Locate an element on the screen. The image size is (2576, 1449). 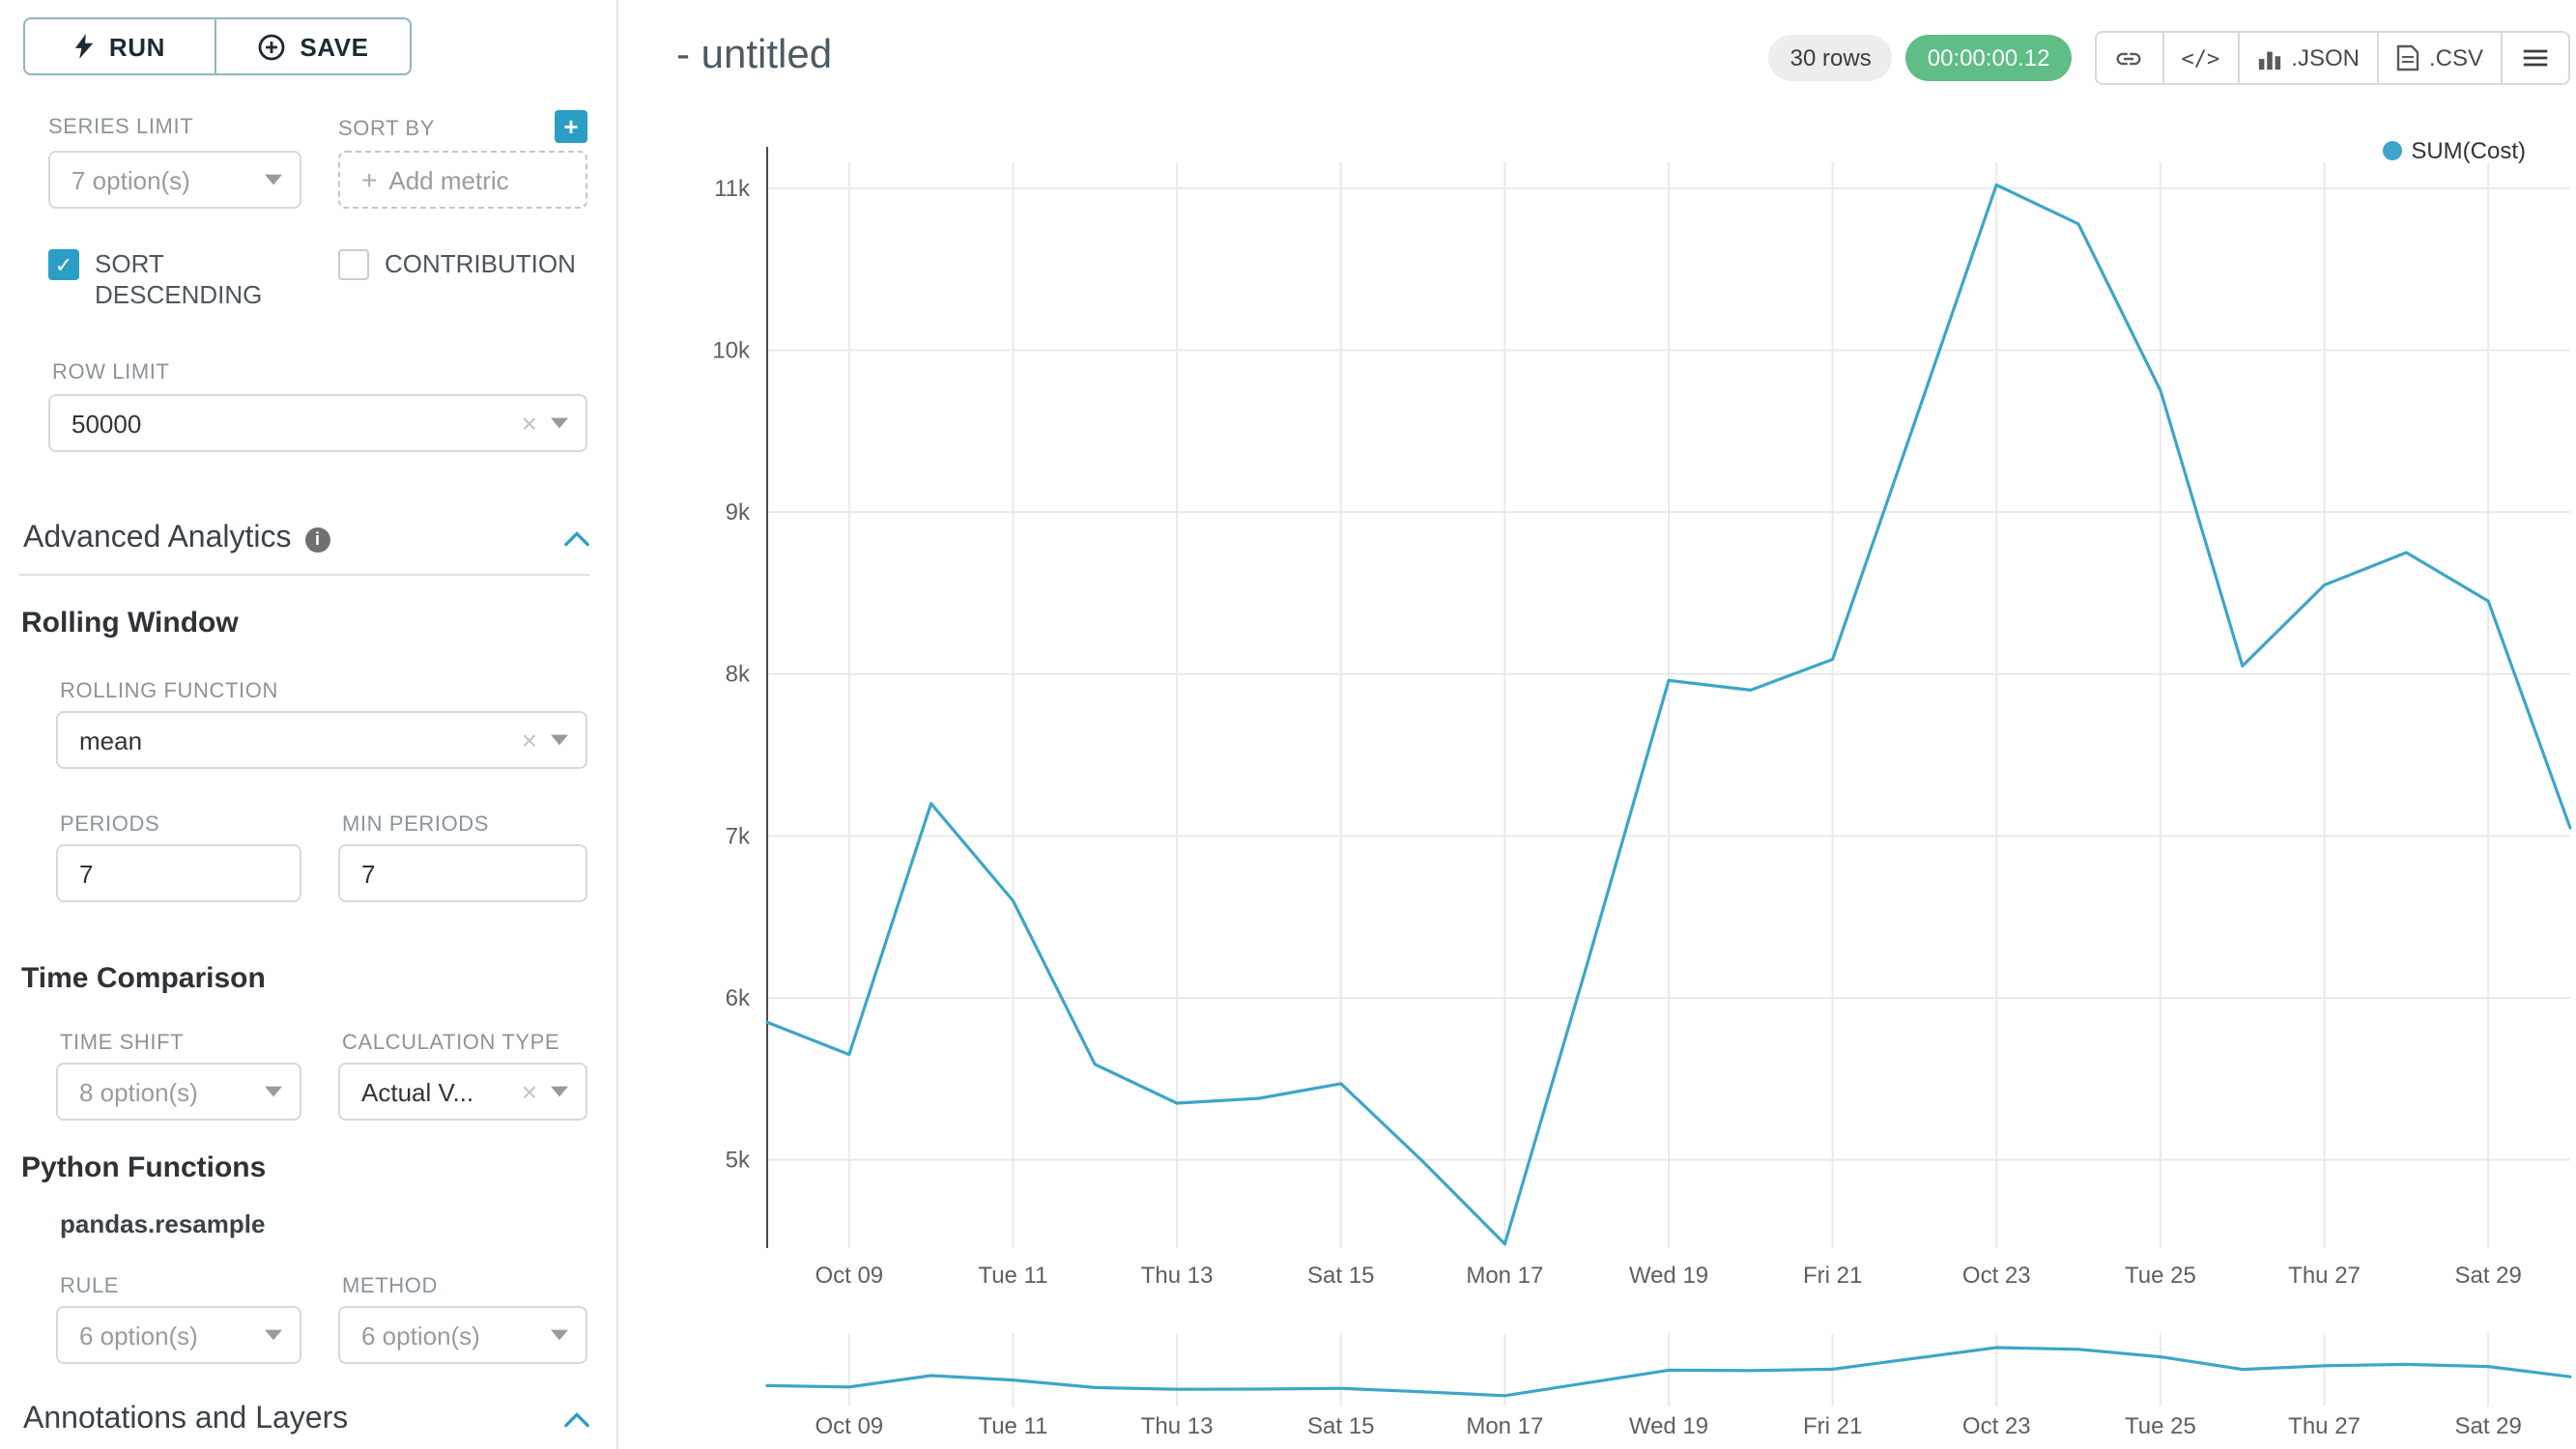
row-count-badge: 30 rows is located at coordinates (1831, 58).